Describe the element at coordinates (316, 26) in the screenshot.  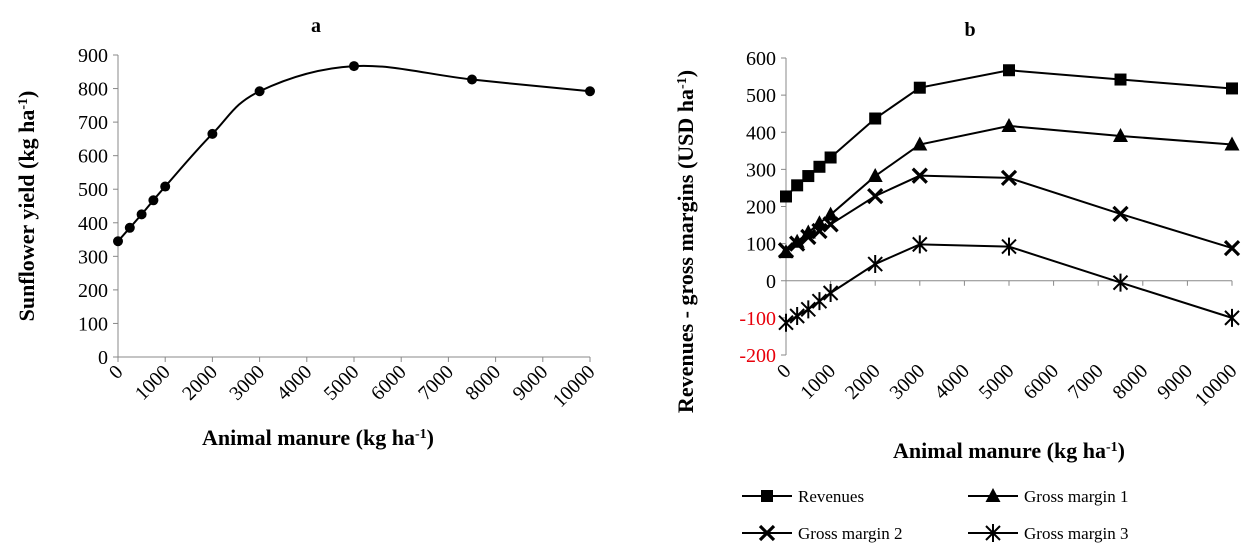
I see `panel-a-title: a` at that location.